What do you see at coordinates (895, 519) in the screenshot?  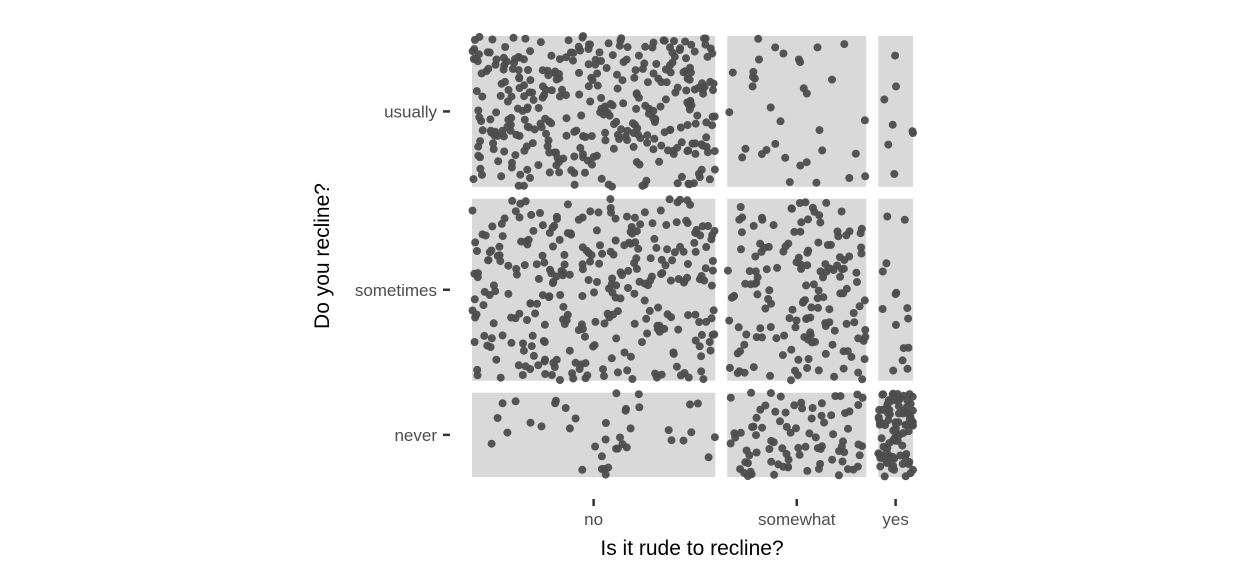 I see `x-tick-label-yes: yes` at bounding box center [895, 519].